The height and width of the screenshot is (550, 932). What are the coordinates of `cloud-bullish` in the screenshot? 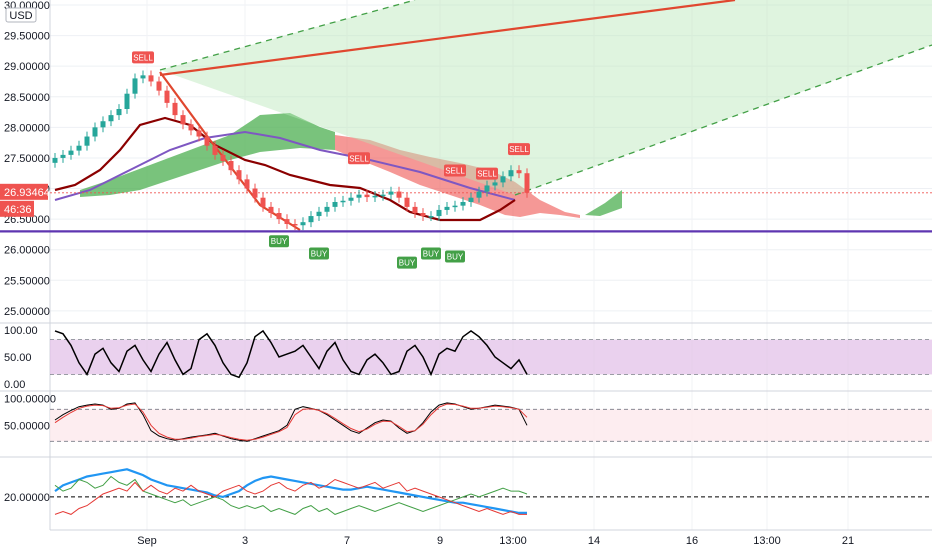 It's located at (603, 203).